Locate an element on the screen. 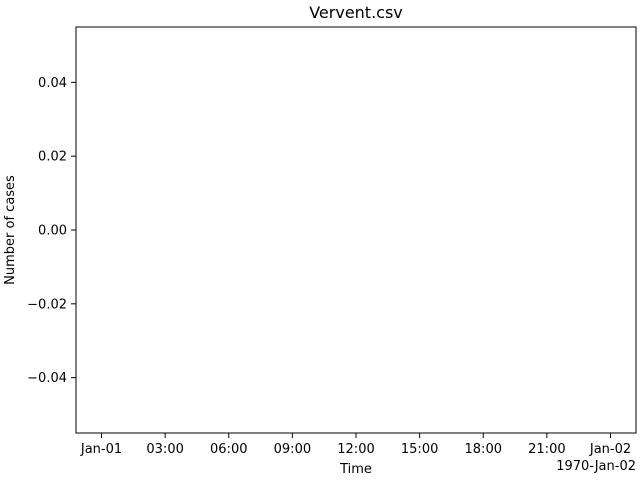 Image resolution: width=640 pixels, height=480 pixels. y-axis-label: Number of cases is located at coordinates (10, 230).